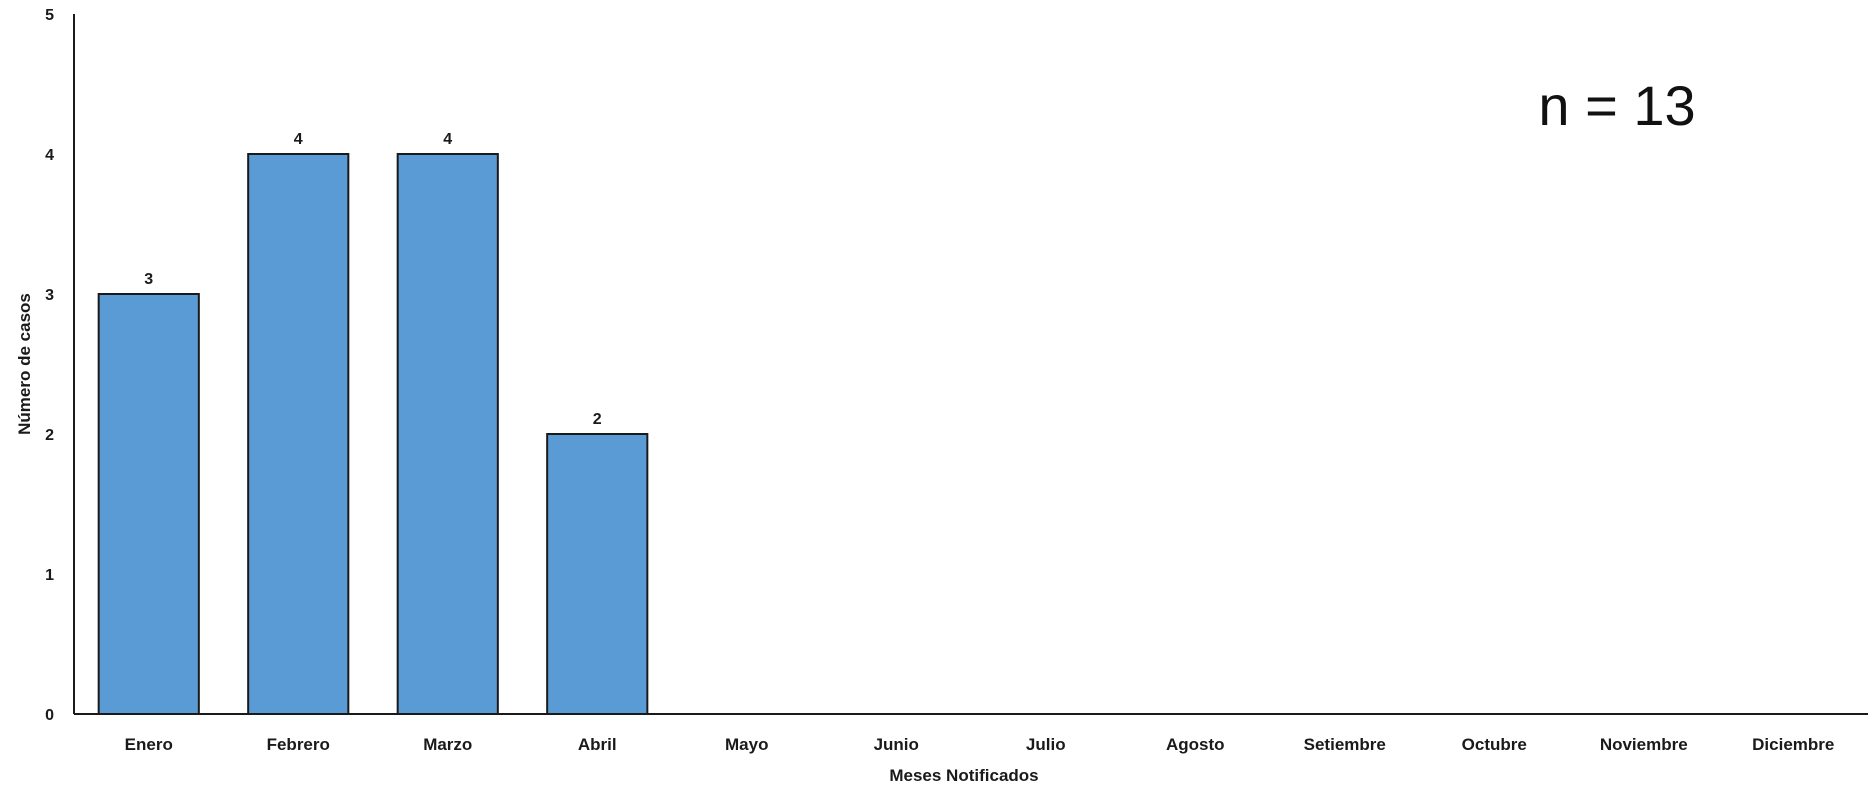  Describe the element at coordinates (1494, 744) in the screenshot. I see `x-tick-label: Octubre` at that location.